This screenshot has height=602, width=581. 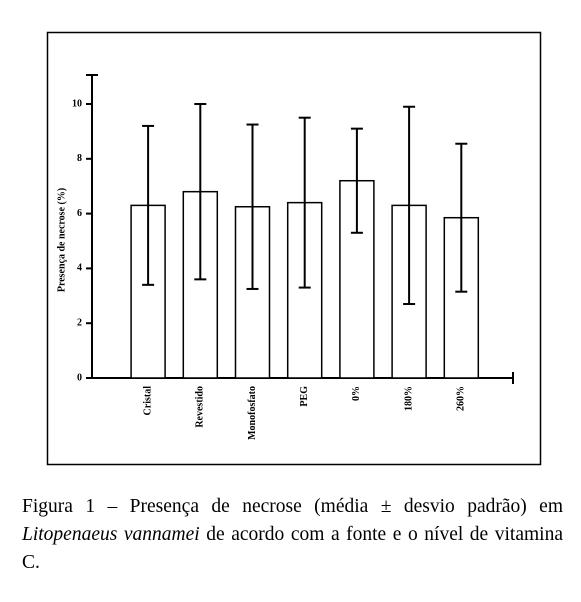 I want to click on y-tick-label: 2, so click(x=79, y=322).